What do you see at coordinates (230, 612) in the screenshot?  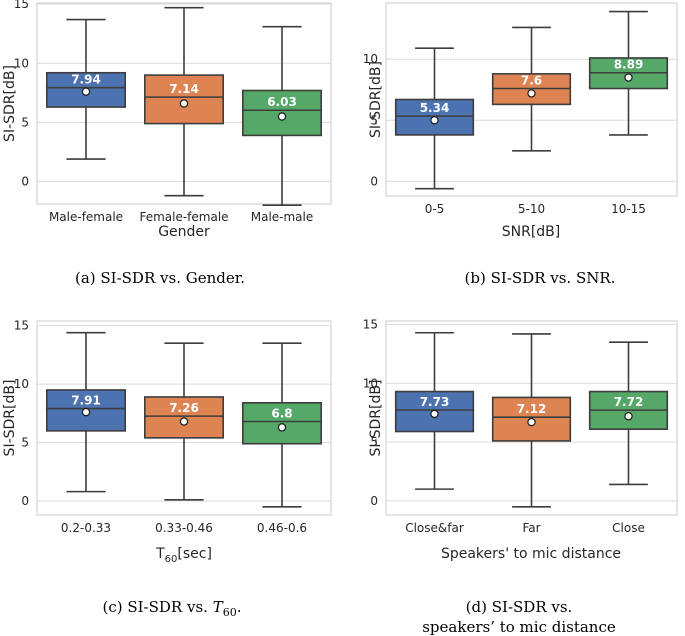 I see `caption-subscript: 60` at bounding box center [230, 612].